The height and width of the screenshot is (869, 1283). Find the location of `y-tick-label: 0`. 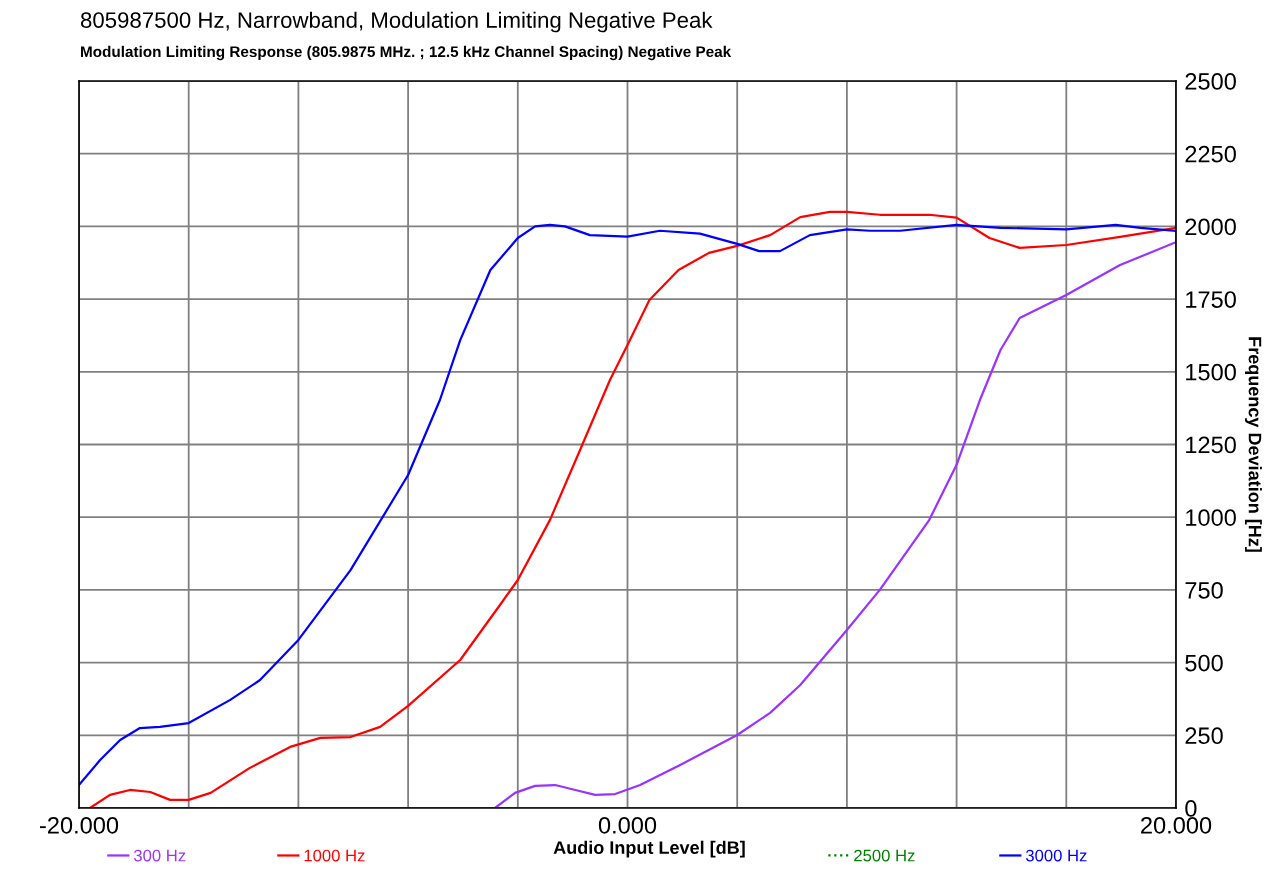

y-tick-label: 0 is located at coordinates (1191, 808).